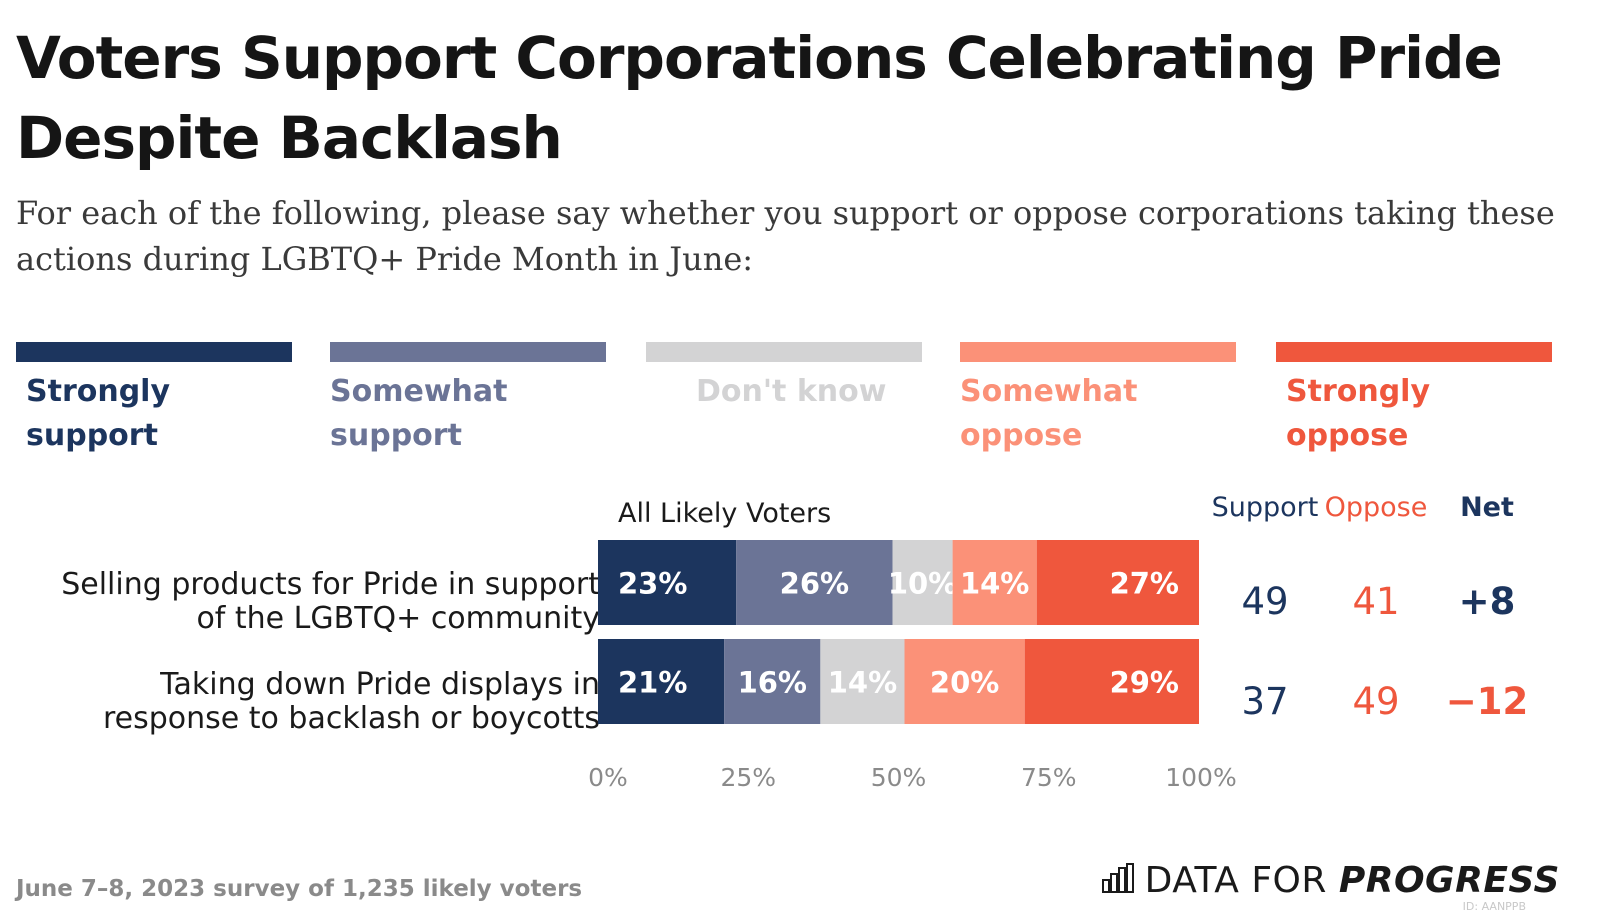  Describe the element at coordinates (652, 683) in the screenshot. I see `data-label: 21%` at that location.